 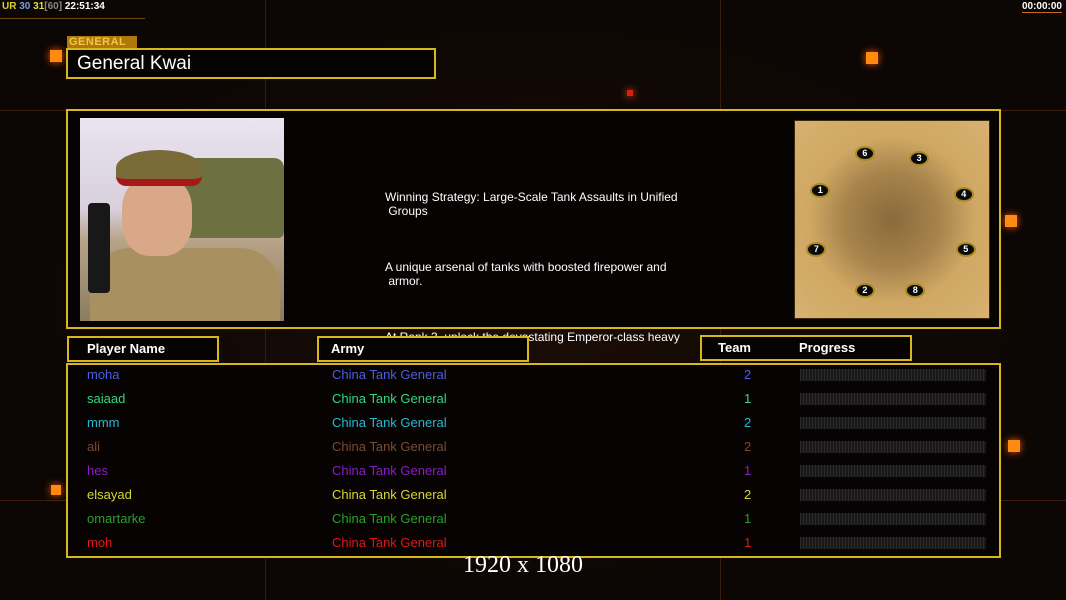 I want to click on player-row: ali China Tank General 2, so click(x=533, y=449).